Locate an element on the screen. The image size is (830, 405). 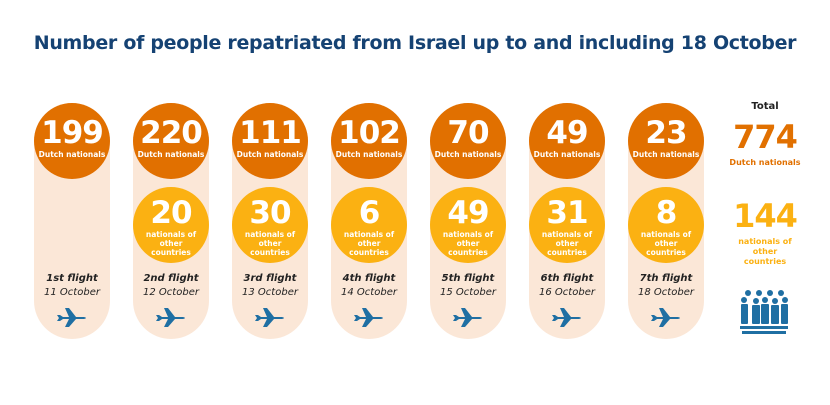
dutch-circle: 199 Dutch nationals is located at coordinates (72, 141).